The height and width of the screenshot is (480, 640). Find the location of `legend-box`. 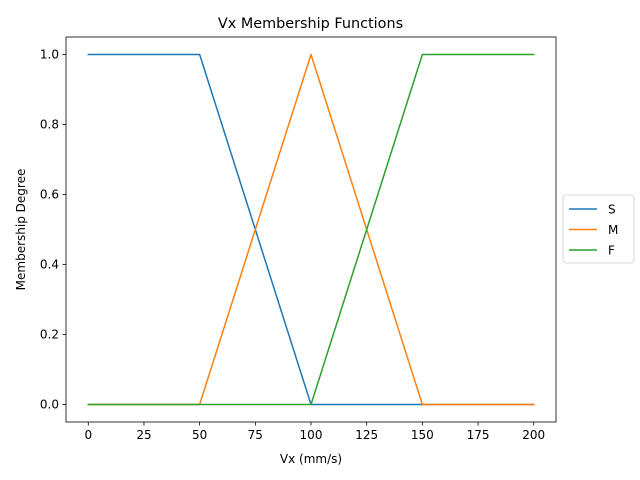

legend-box is located at coordinates (598, 229).